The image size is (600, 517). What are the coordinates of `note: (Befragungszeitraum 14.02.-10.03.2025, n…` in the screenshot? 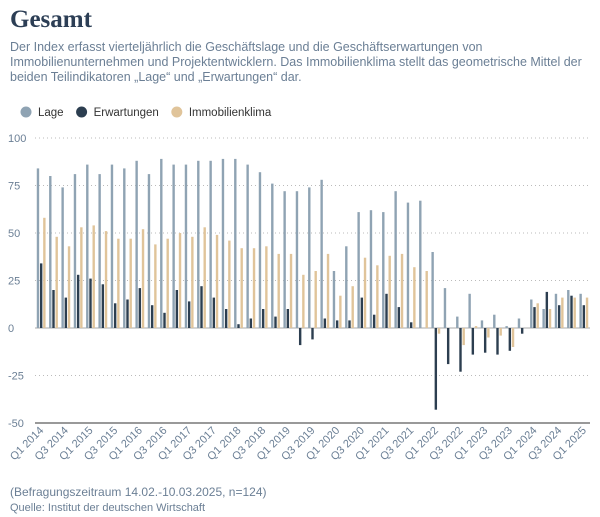 It's located at (138, 492).